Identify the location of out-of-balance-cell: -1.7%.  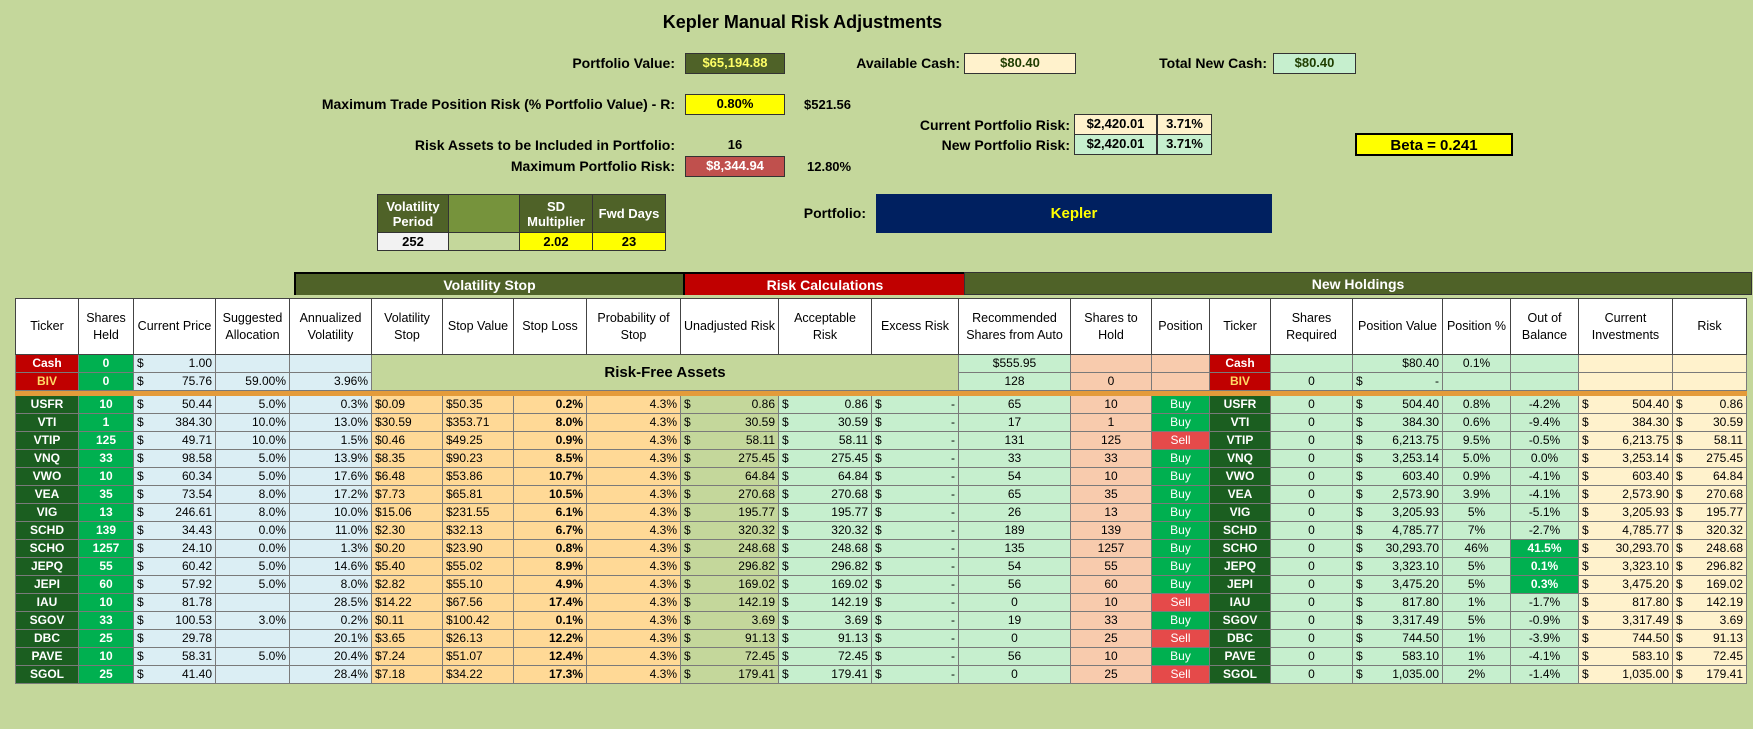
(1544, 602).